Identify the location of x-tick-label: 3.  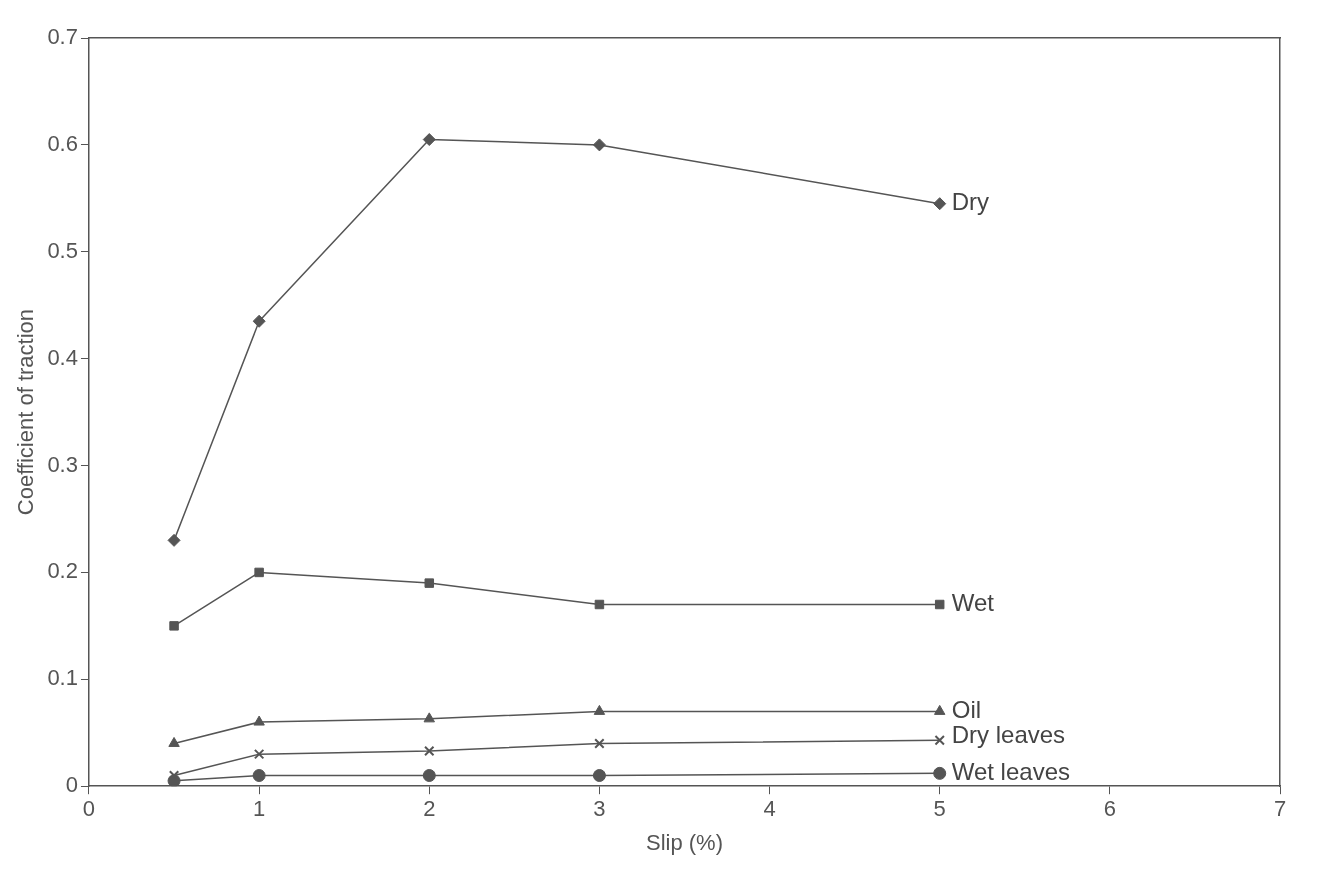
(599, 809).